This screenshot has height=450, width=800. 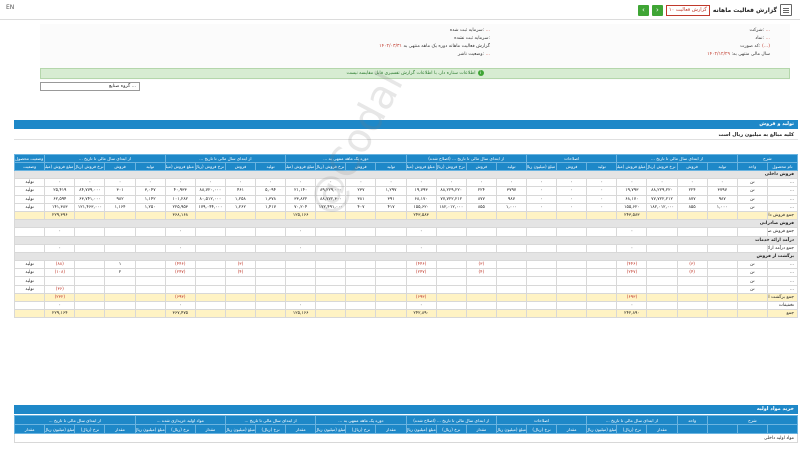 I want to click on next-report-button: ›, so click(x=657, y=10).